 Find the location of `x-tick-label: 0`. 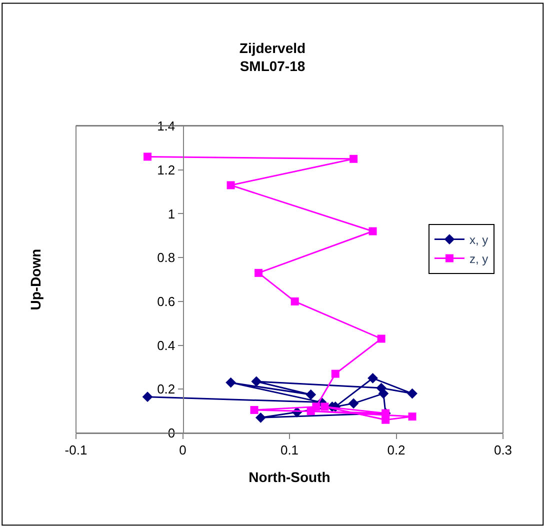

x-tick-label: 0 is located at coordinates (182, 450).